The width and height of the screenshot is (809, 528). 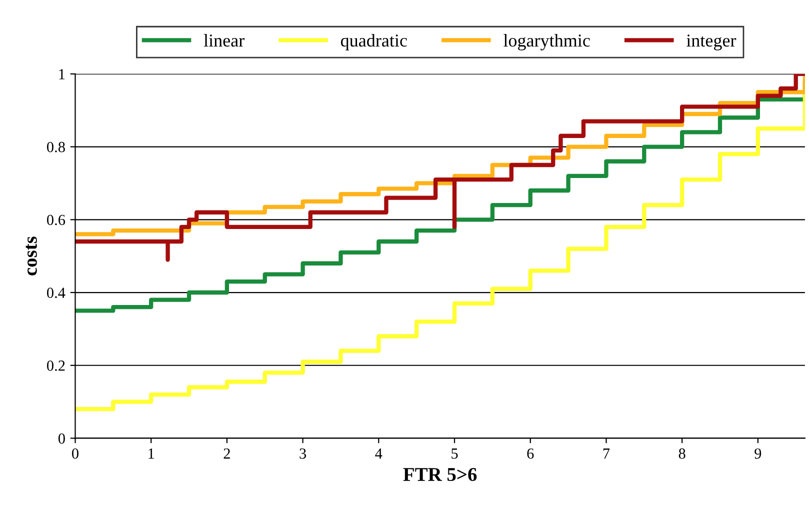 What do you see at coordinates (56, 365) in the screenshot?
I see `y-tick-label: 0.2` at bounding box center [56, 365].